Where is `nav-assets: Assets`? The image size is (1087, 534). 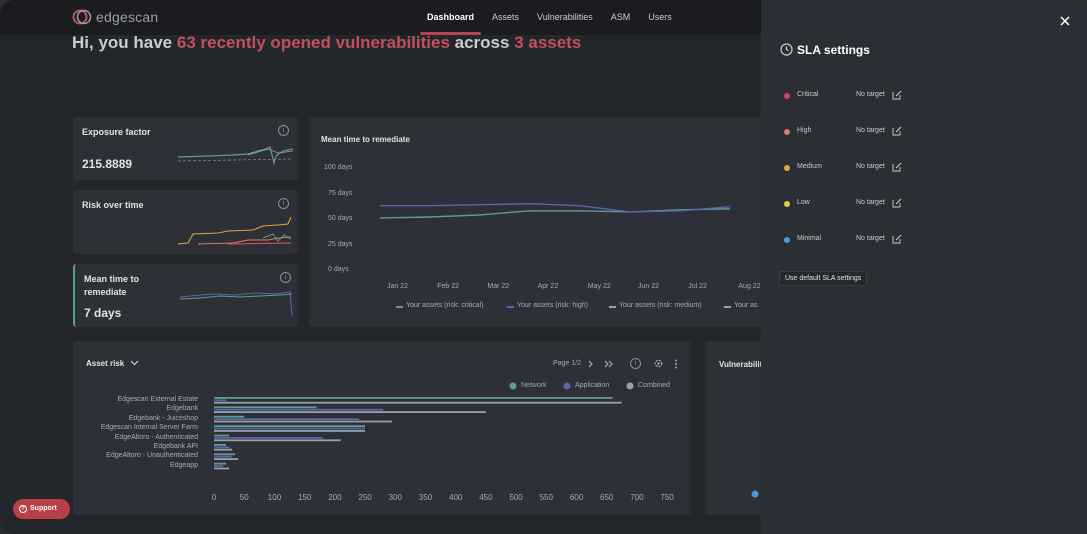 nav-assets: Assets is located at coordinates (506, 17).